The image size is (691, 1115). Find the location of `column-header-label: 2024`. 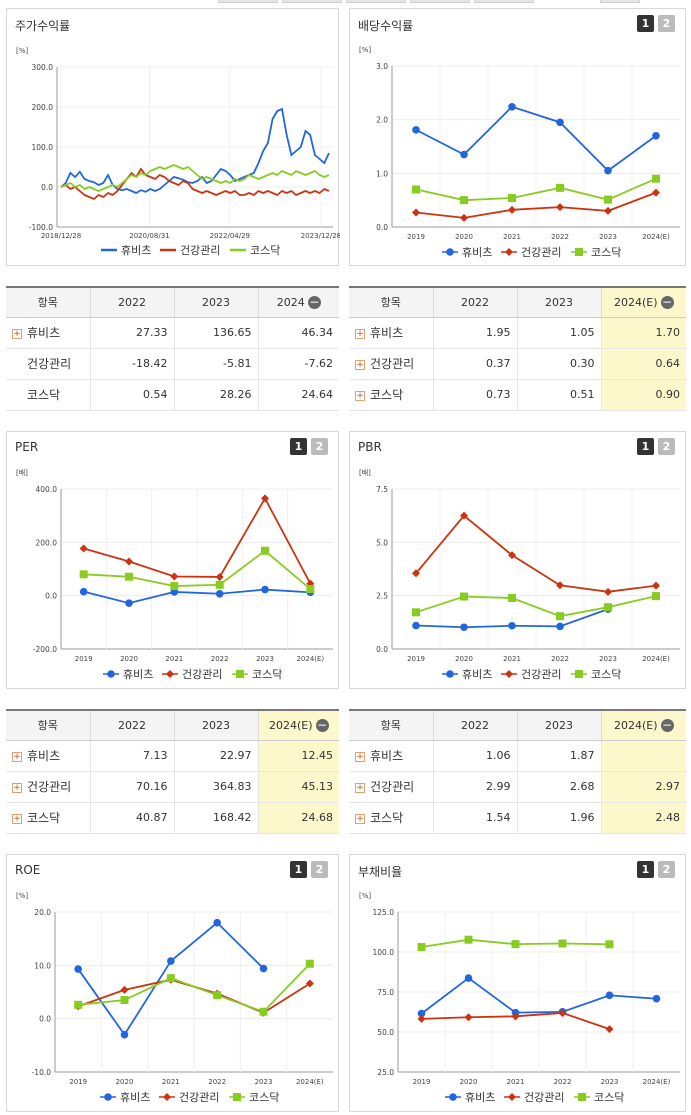

column-header-label: 2024 is located at coordinates (290, 302).